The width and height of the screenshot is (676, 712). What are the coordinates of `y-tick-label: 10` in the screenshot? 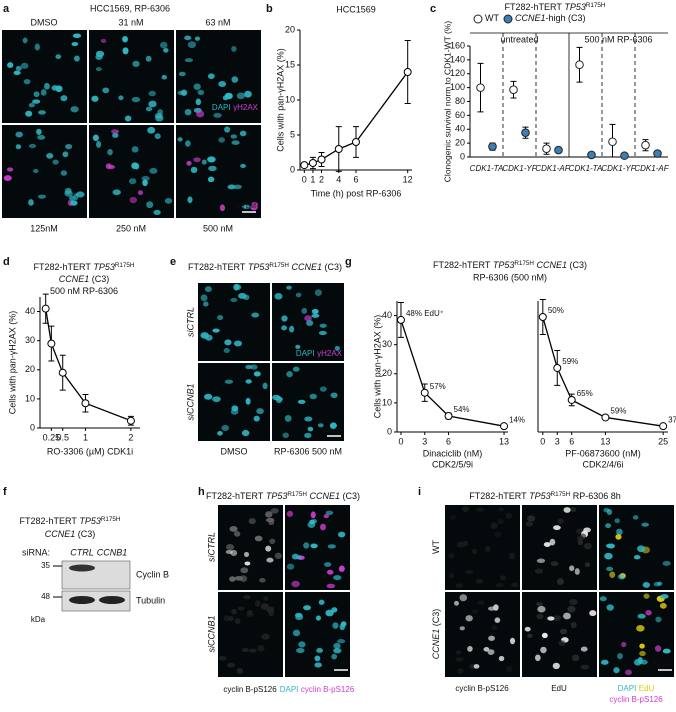 It's located at (290, 99).